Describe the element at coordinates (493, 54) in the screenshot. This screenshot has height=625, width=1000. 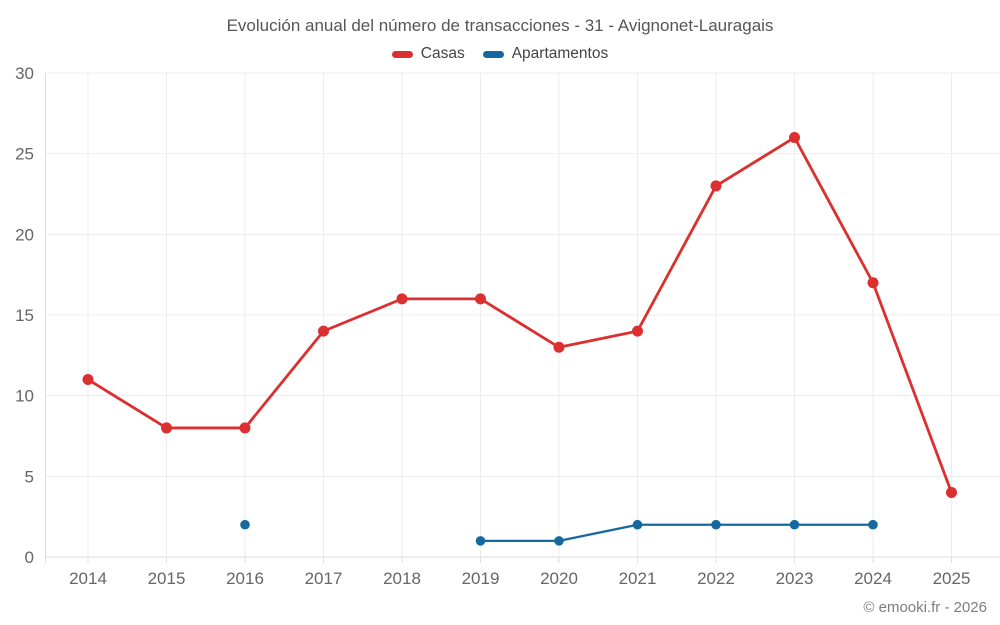
I see `apartamentos-legend-marker-icon` at that location.